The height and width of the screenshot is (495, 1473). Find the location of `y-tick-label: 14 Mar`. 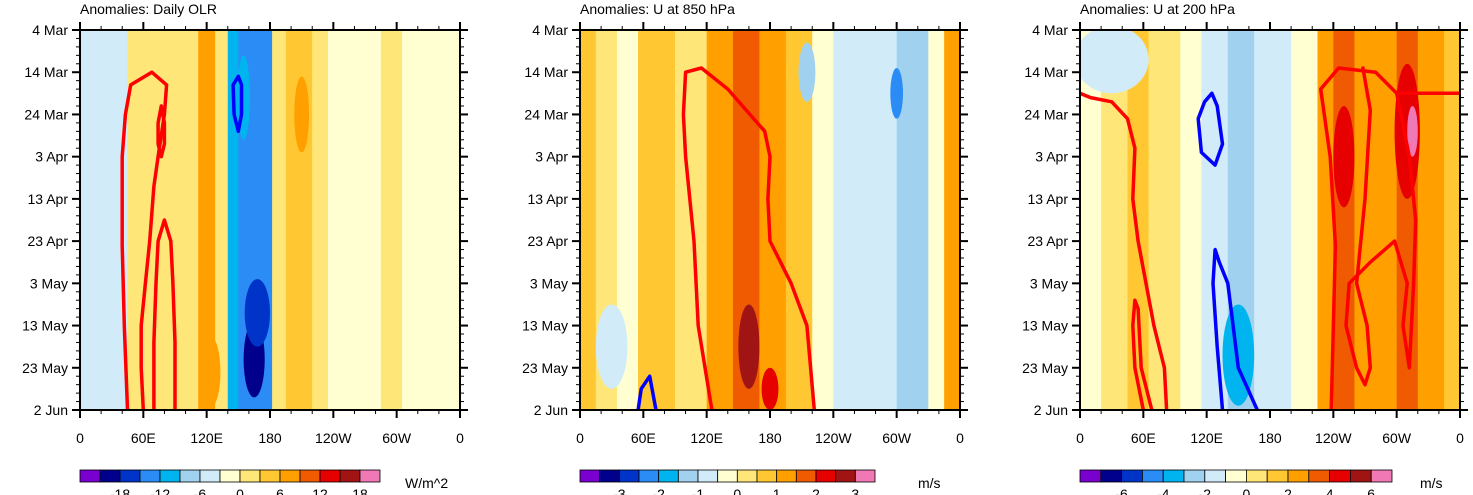

y-tick-label: 14 Mar is located at coordinates (1046, 72).